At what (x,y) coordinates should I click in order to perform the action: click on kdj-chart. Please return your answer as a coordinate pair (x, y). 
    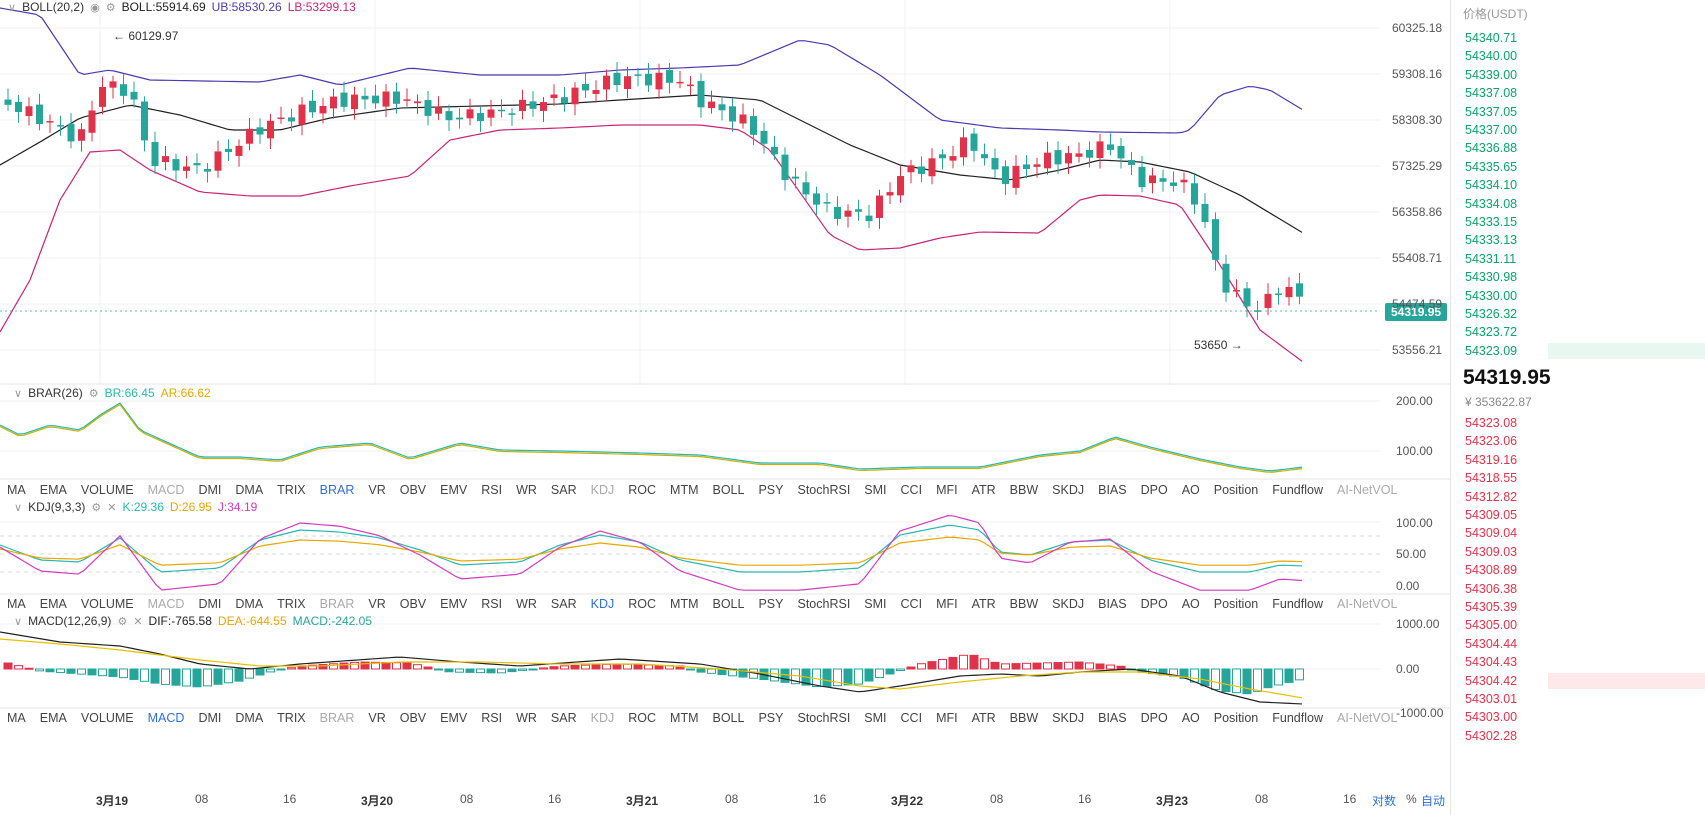
    Looking at the image, I should click on (725, 547).